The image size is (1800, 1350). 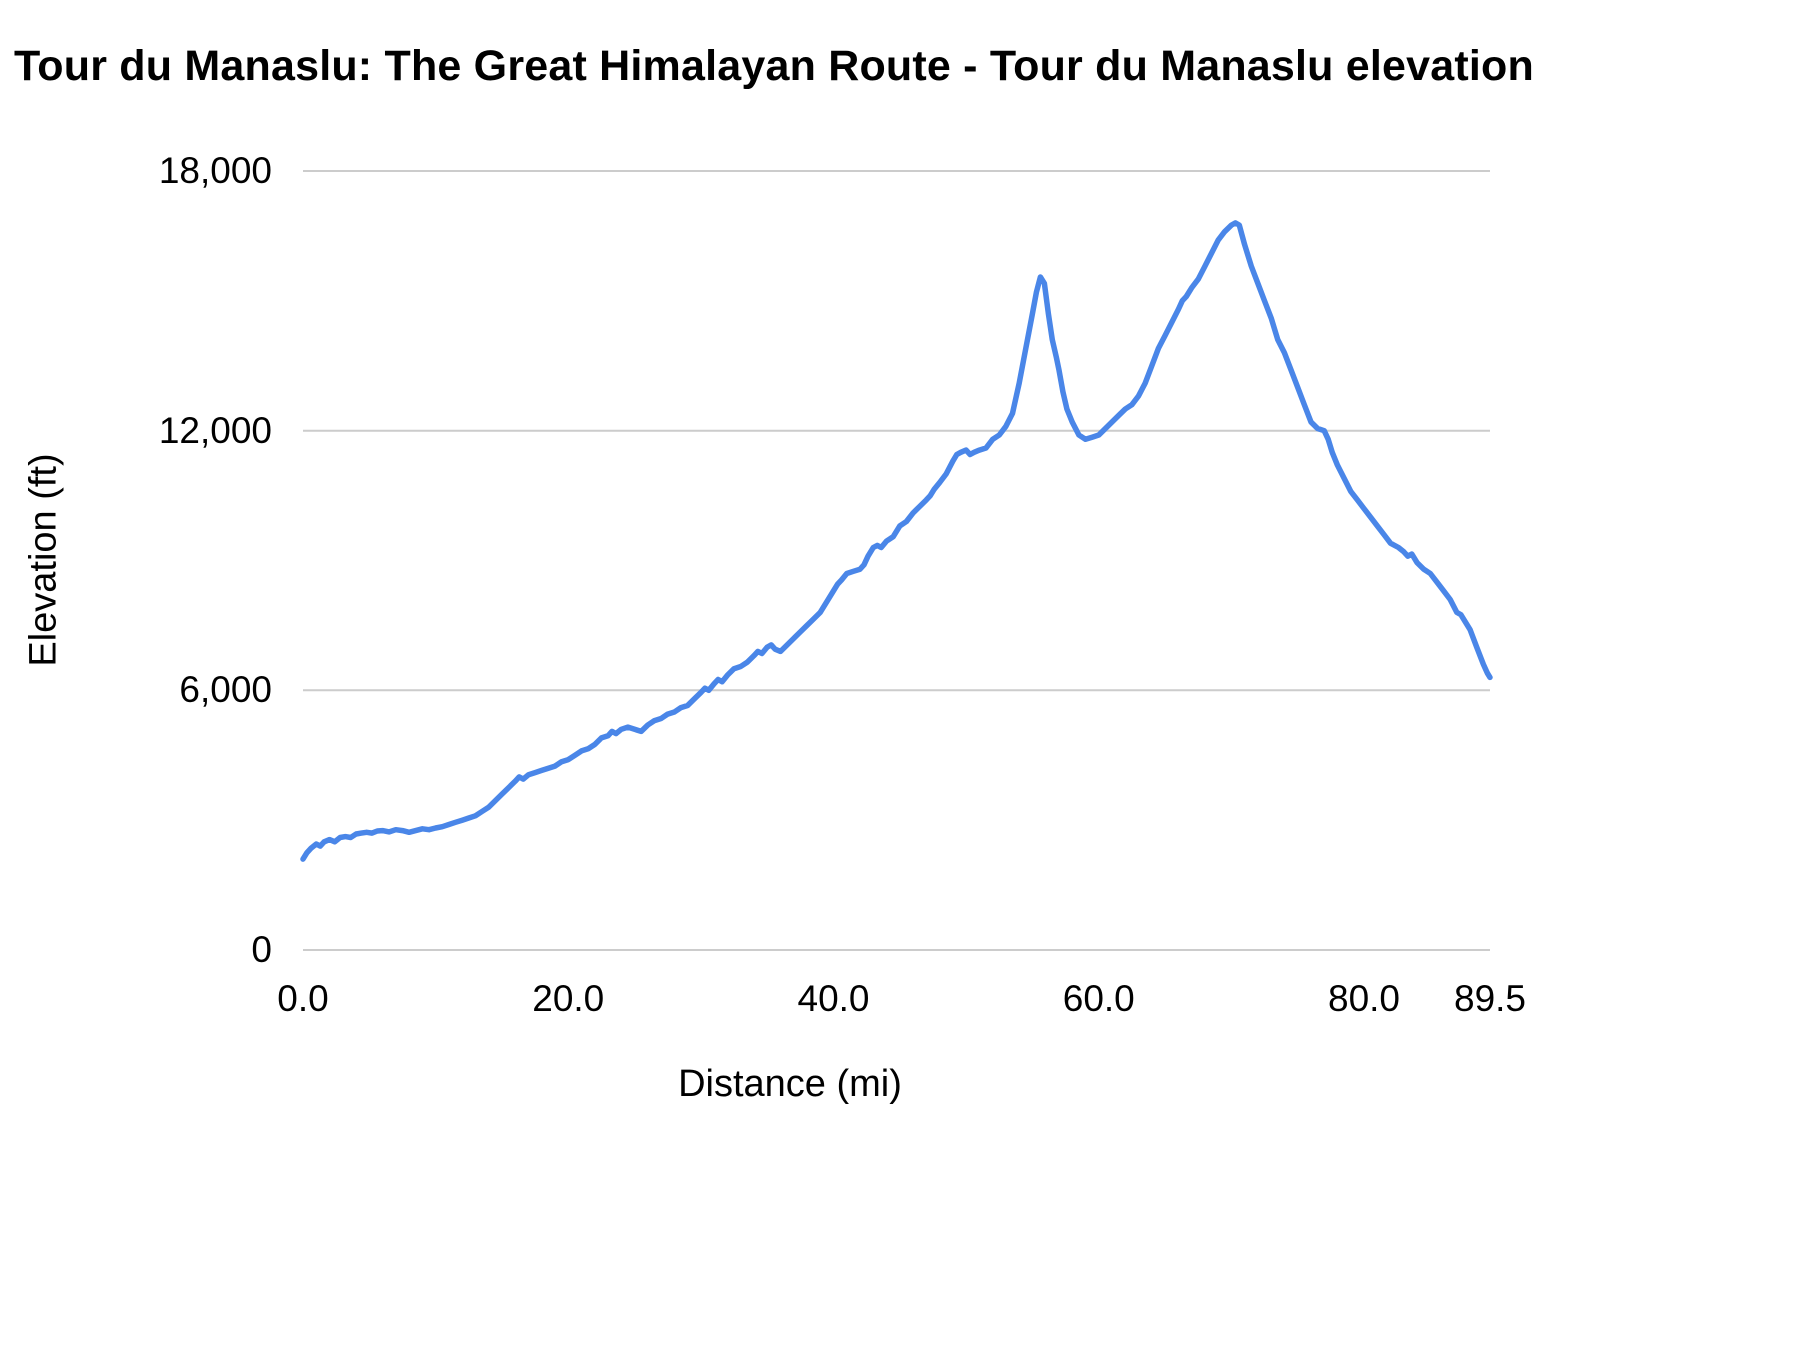 What do you see at coordinates (303, 998) in the screenshot?
I see `x-tick-label: 0.0` at bounding box center [303, 998].